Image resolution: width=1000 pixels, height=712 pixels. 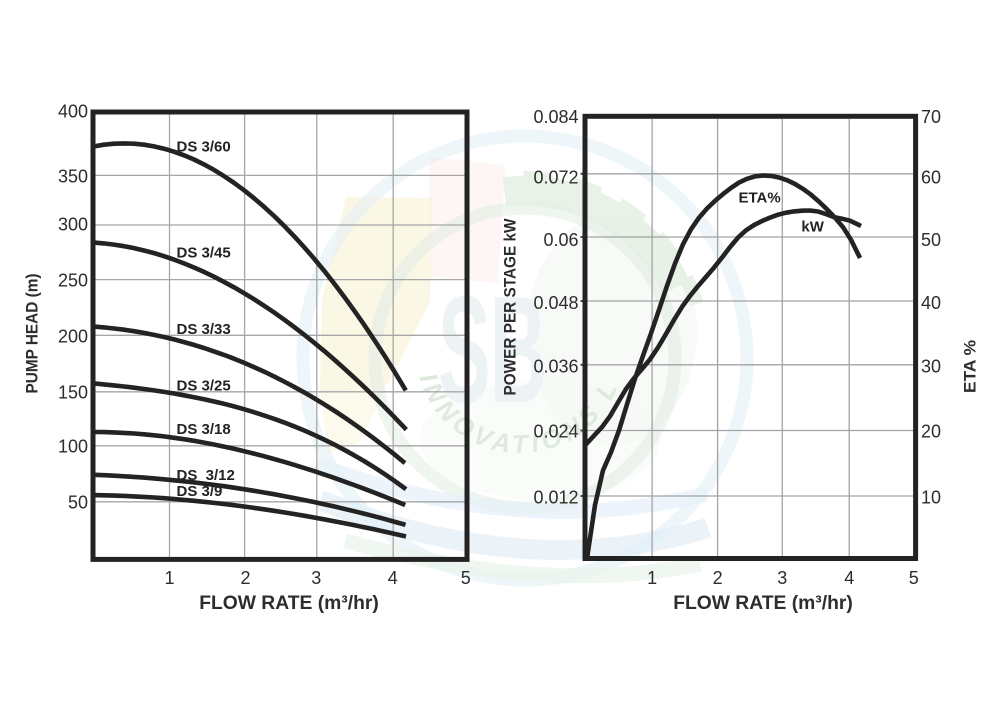 What do you see at coordinates (931, 178) in the screenshot?
I see `svg-text: 60` at bounding box center [931, 178].